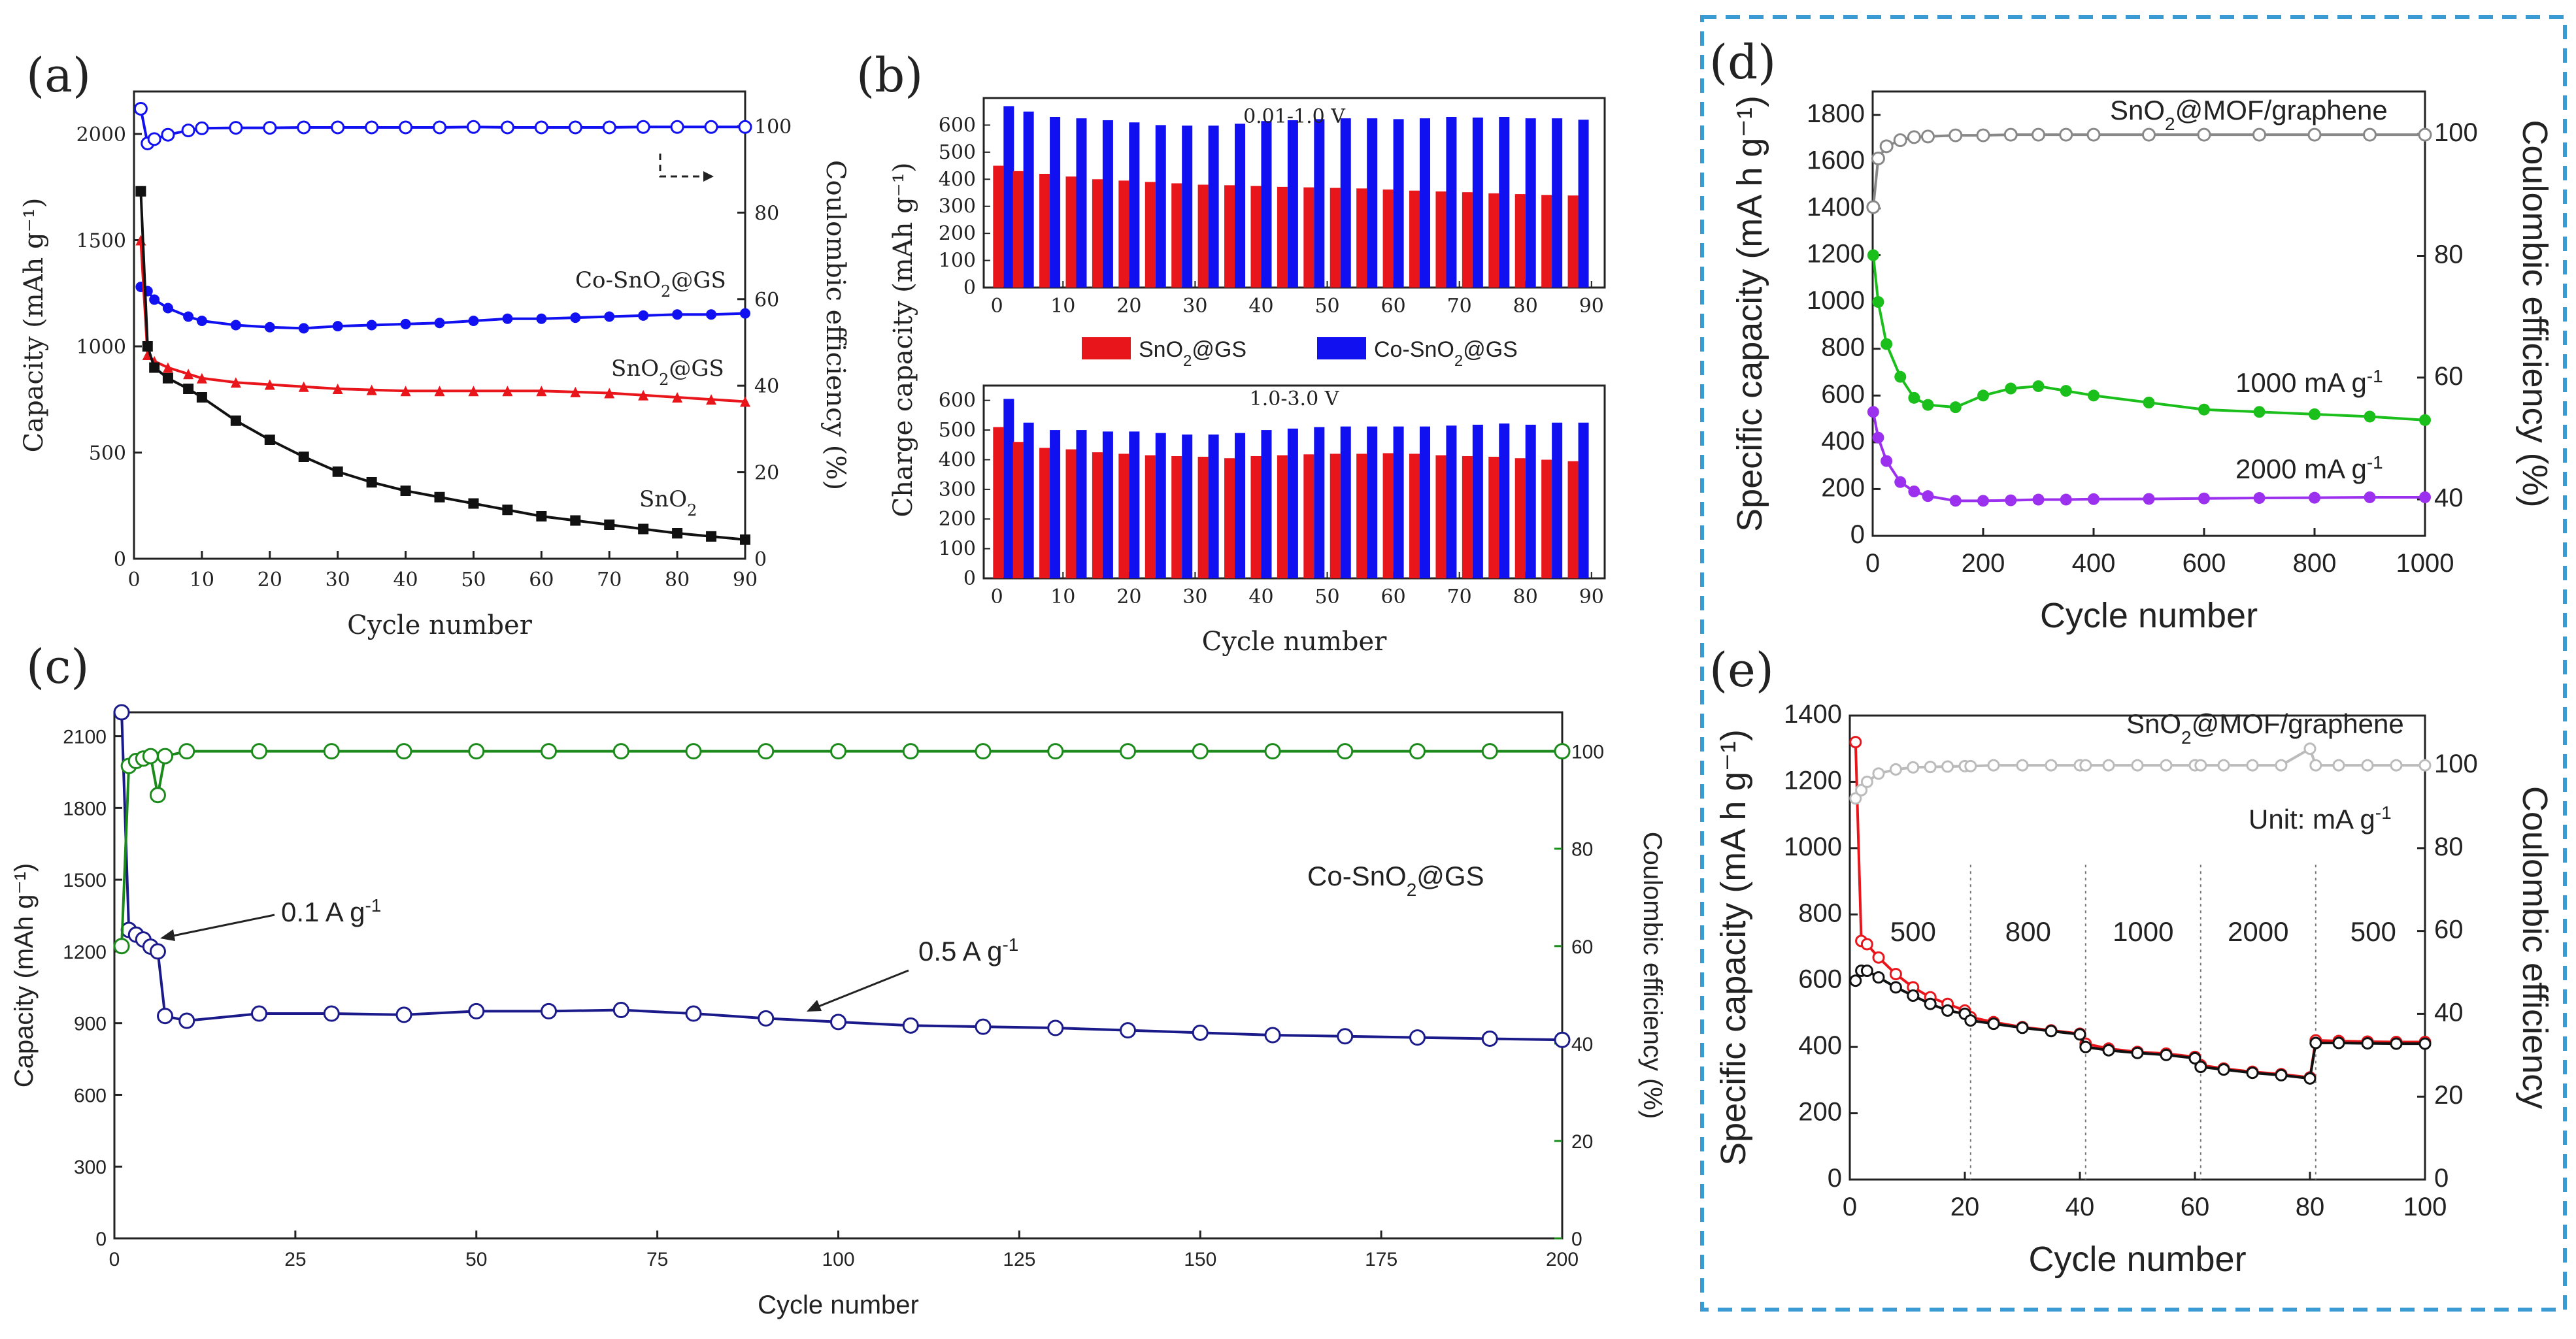 This screenshot has height=1339, width=2576. I want to click on chart-c-y2label: Coulombic efficiency (%), so click(1652, 975).